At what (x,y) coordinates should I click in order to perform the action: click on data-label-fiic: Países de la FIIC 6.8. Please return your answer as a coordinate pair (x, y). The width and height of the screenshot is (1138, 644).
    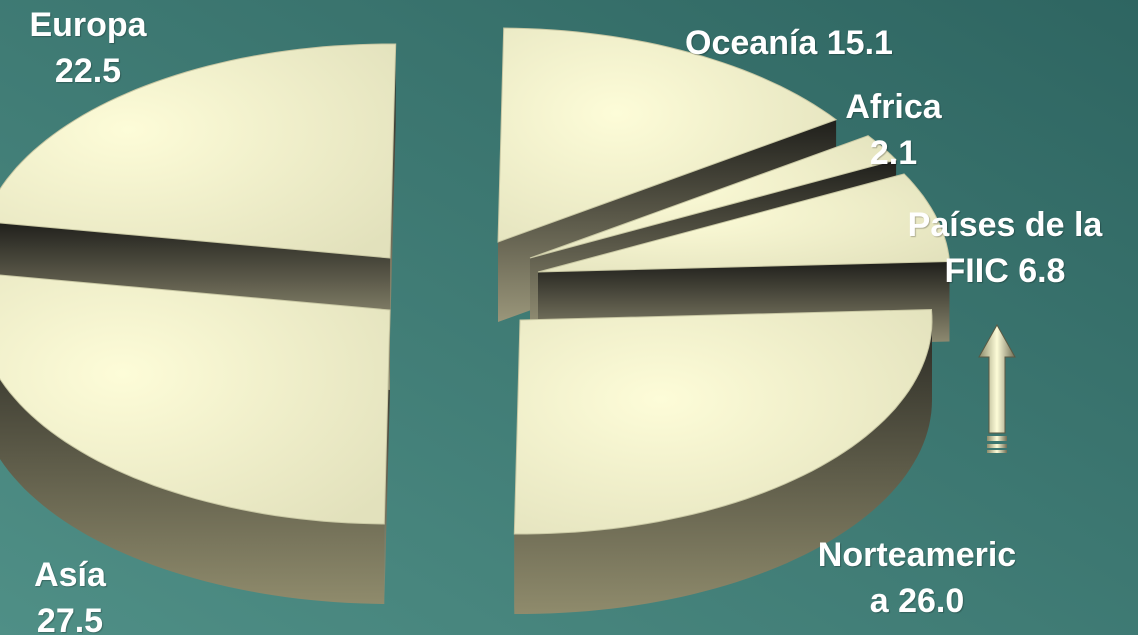
    Looking at the image, I should click on (1005, 248).